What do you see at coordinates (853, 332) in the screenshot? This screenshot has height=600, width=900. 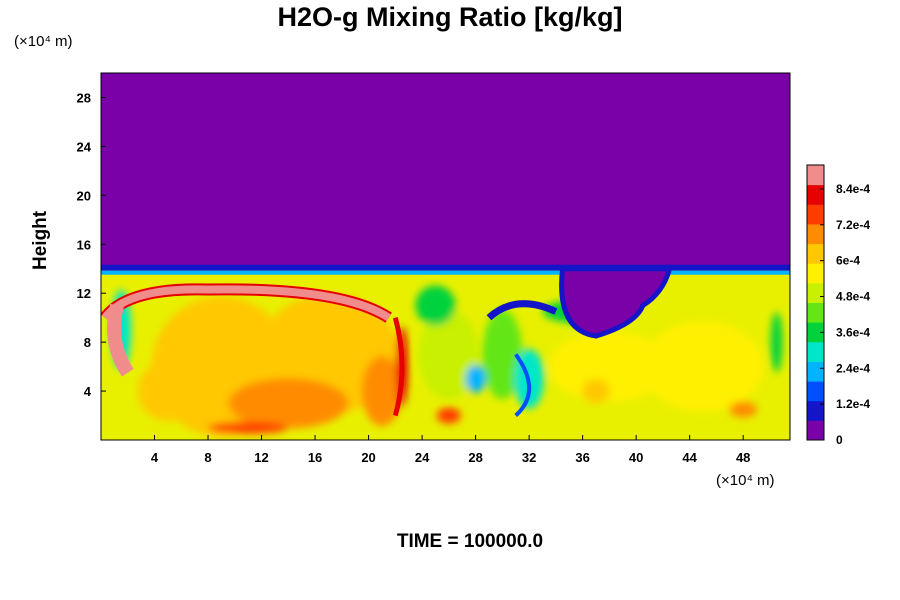 I see `colorbar-tick-label: 3.6e-4` at bounding box center [853, 332].